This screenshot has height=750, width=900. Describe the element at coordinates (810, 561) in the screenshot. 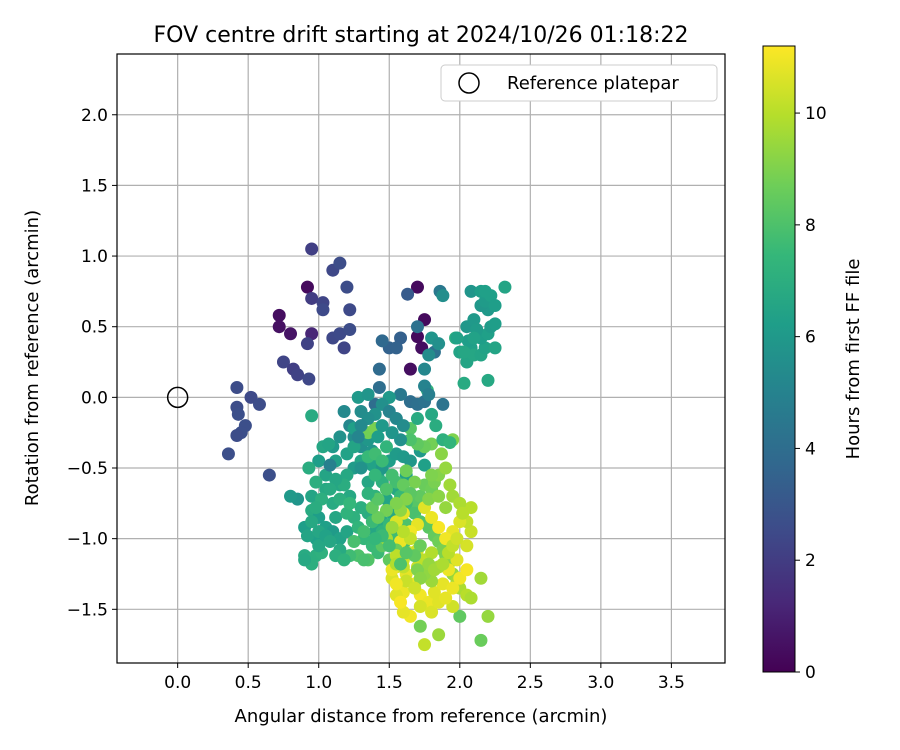

I see `colorbar-tick-label: 2` at that location.